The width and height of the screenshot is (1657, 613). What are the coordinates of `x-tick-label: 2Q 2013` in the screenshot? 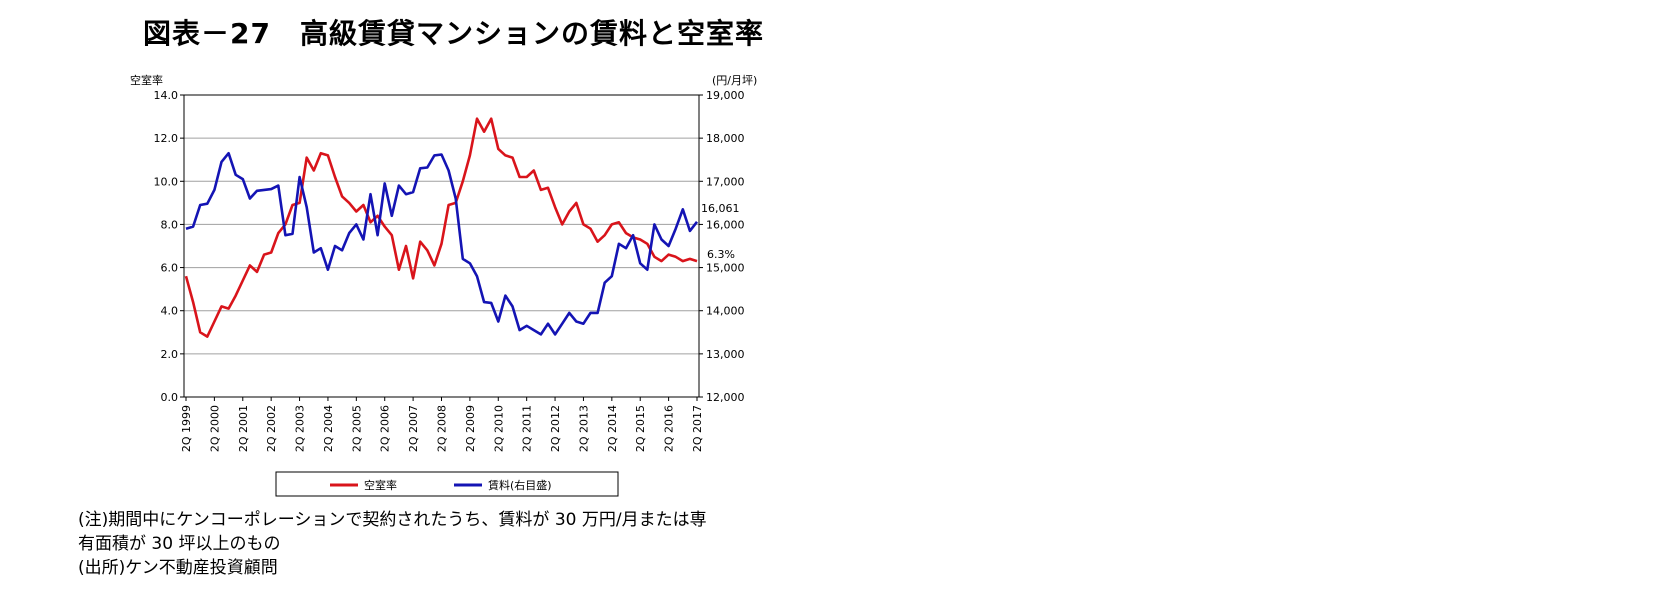 It's located at (583, 428).